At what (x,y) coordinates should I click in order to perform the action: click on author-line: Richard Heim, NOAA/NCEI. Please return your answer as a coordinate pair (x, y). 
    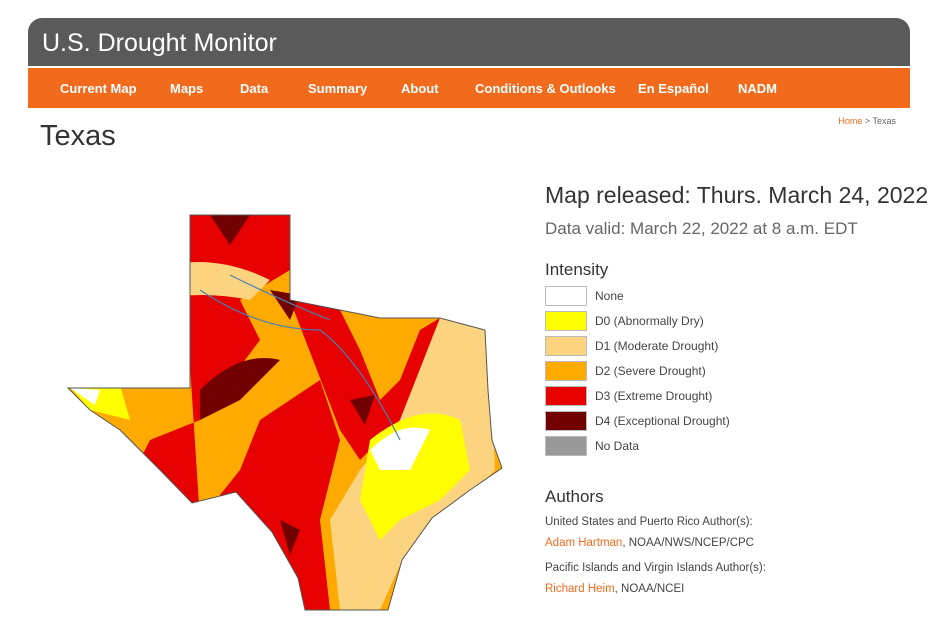
    Looking at the image, I should click on (614, 589).